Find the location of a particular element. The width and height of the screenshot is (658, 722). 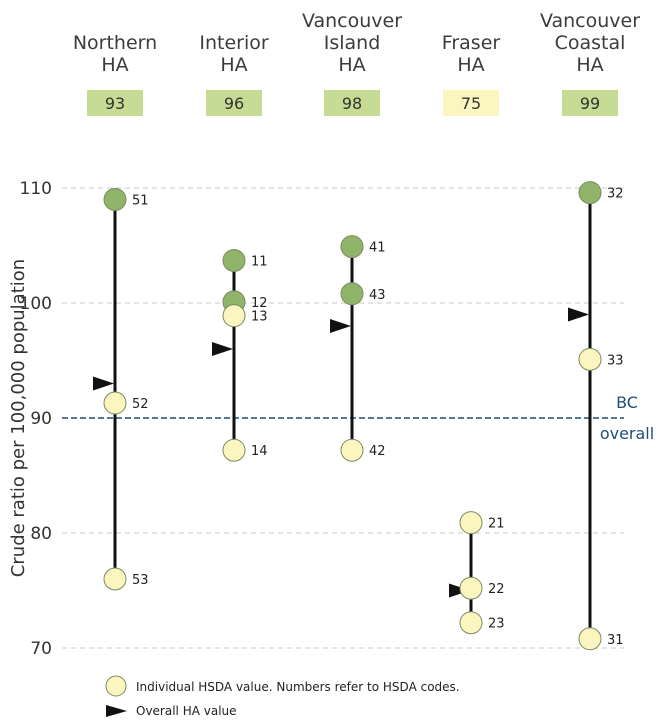

hsda-code-label: 42 is located at coordinates (377, 451).